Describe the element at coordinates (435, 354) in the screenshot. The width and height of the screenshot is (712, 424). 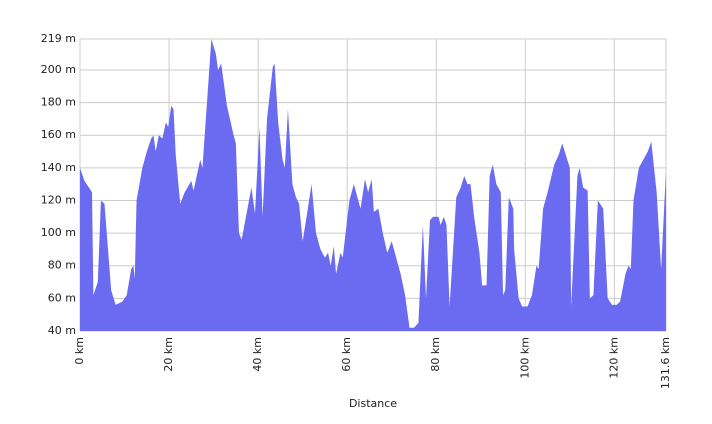
I see `x-tick-label: 80 km` at that location.